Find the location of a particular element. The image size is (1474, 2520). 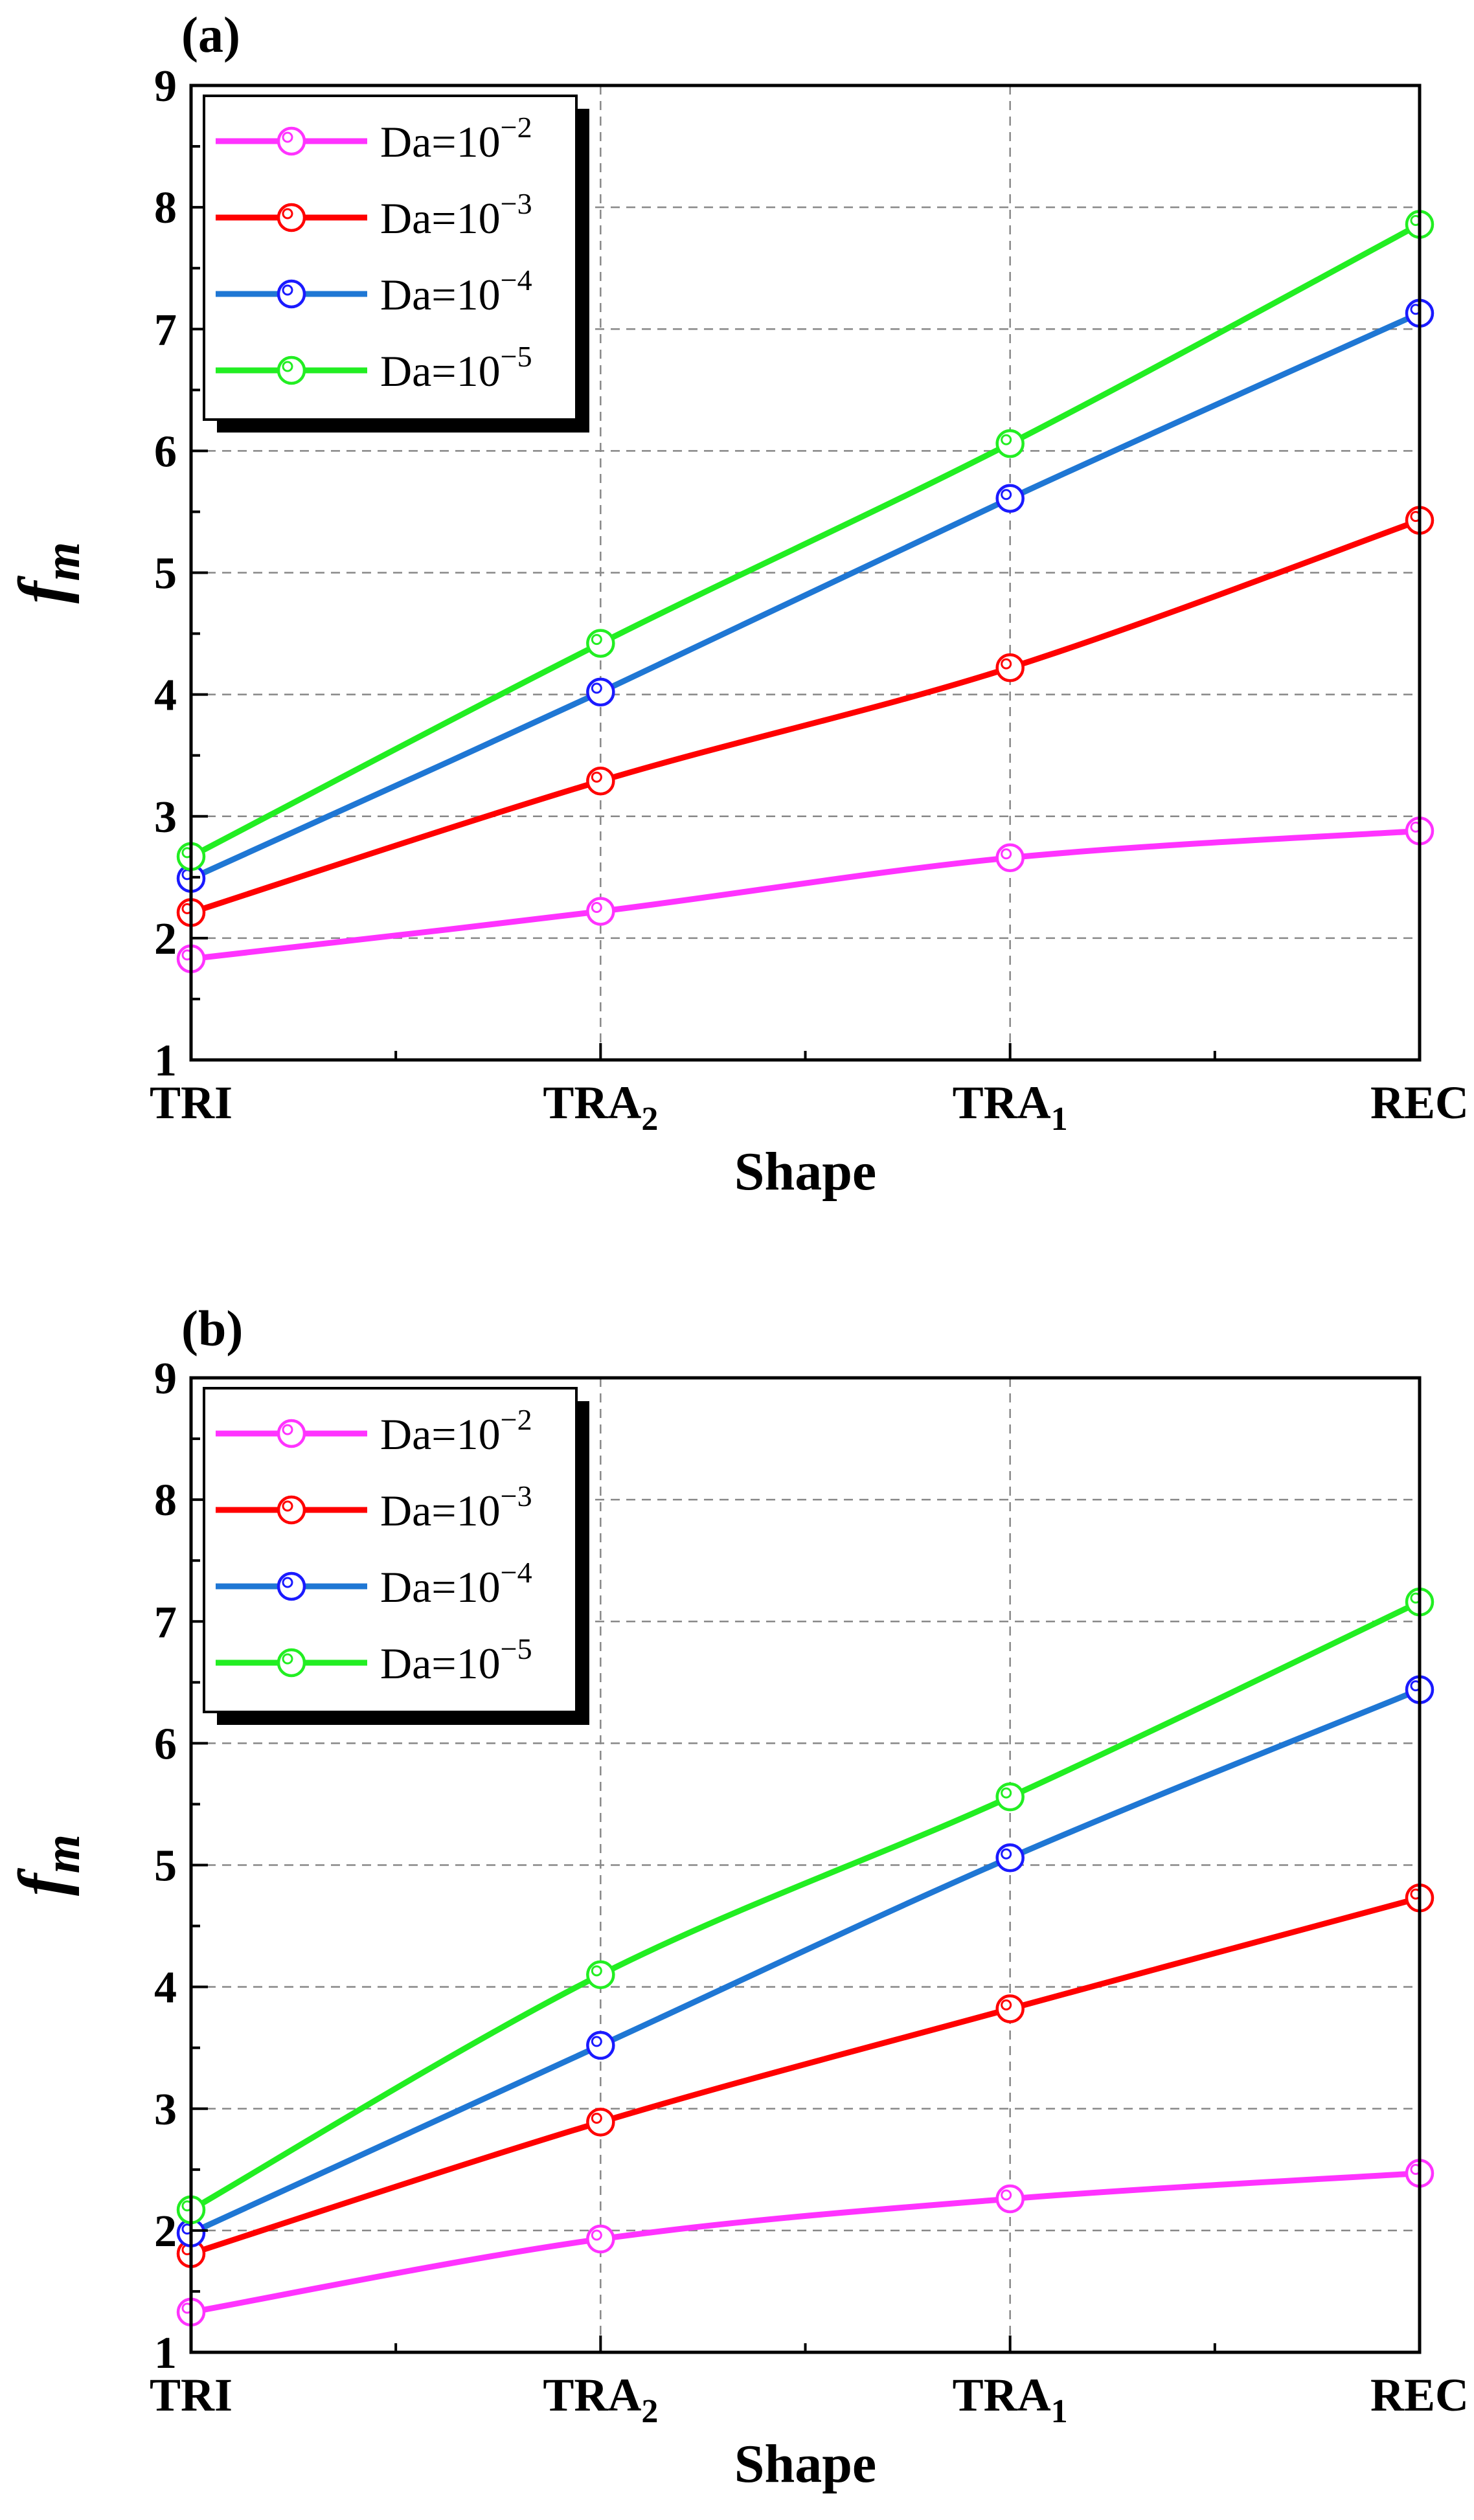

legend-label-exponent: −4 is located at coordinates (517, 1572).